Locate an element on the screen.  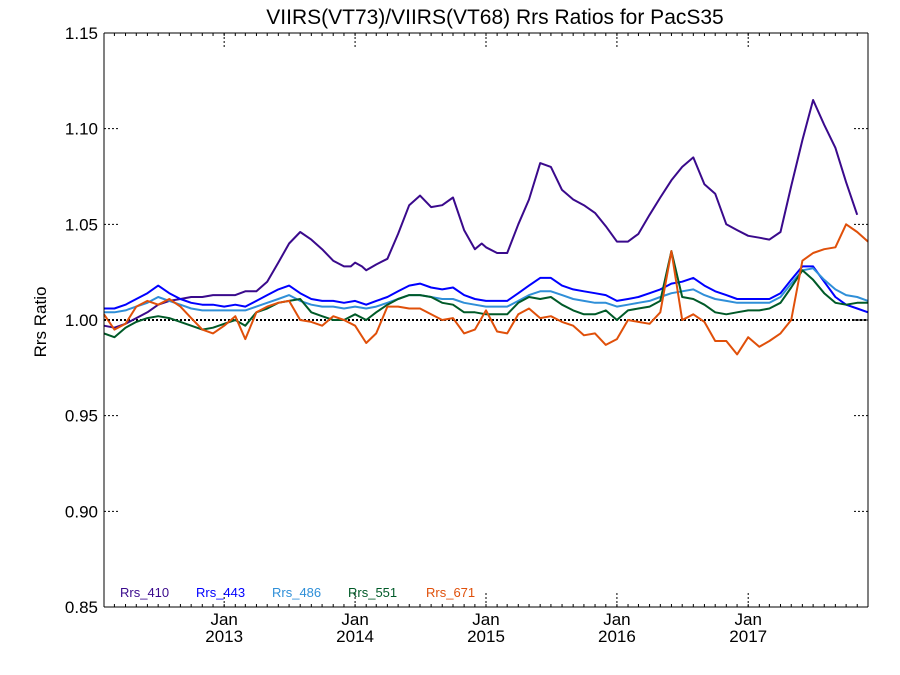
legend-entry-rrs-486: Rrs_486 is located at coordinates (296, 592).